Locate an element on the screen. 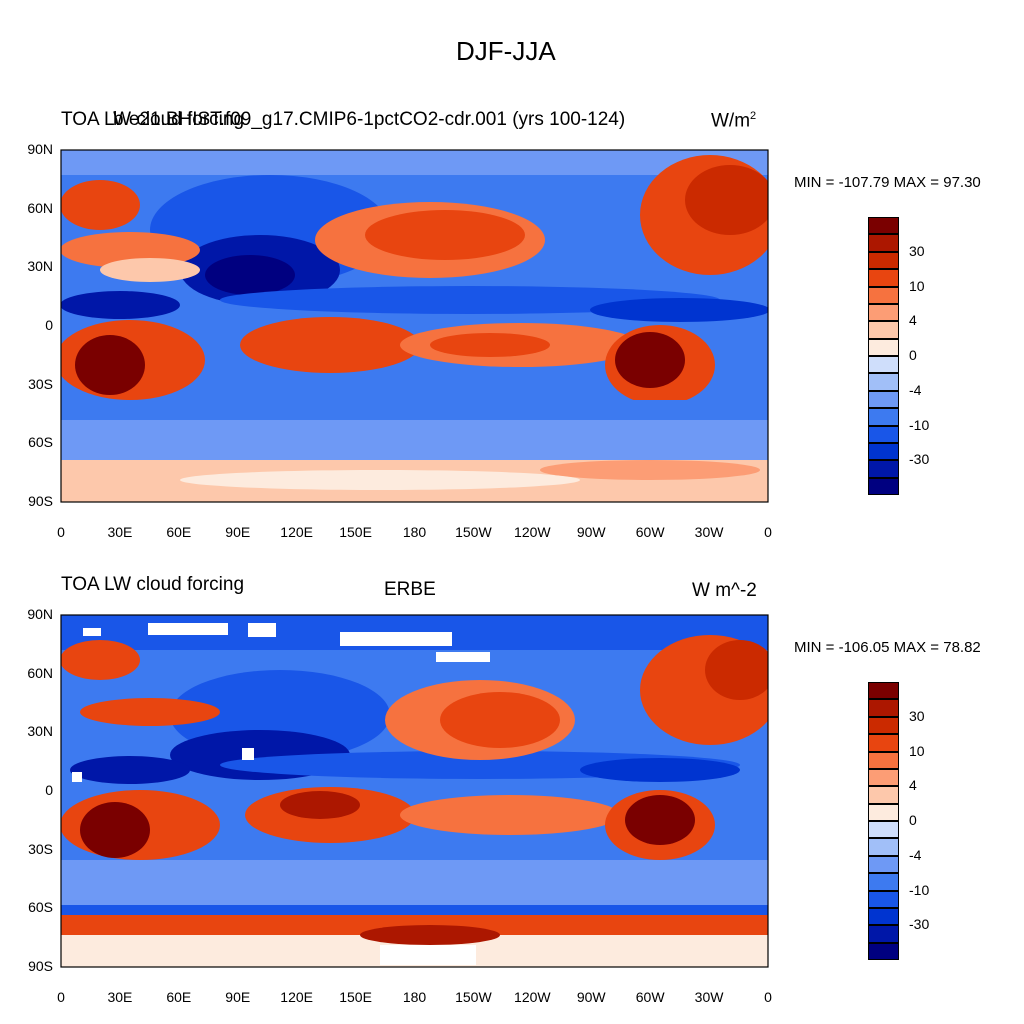  panel1-units: W/m2 is located at coordinates (734, 121).